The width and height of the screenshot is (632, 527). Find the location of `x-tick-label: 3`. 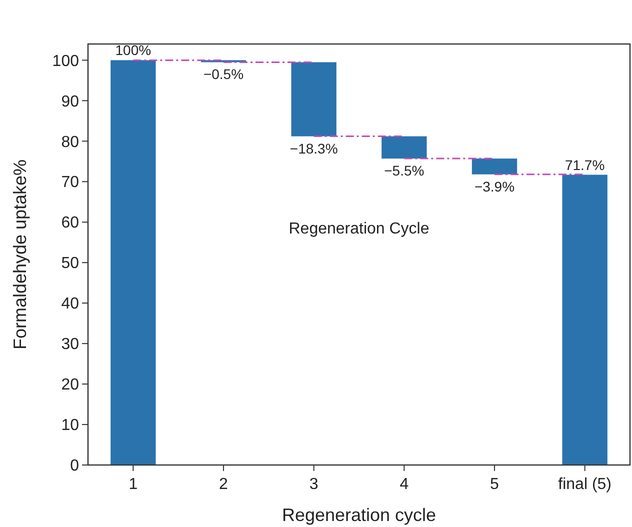

x-tick-label: 3 is located at coordinates (313, 484).